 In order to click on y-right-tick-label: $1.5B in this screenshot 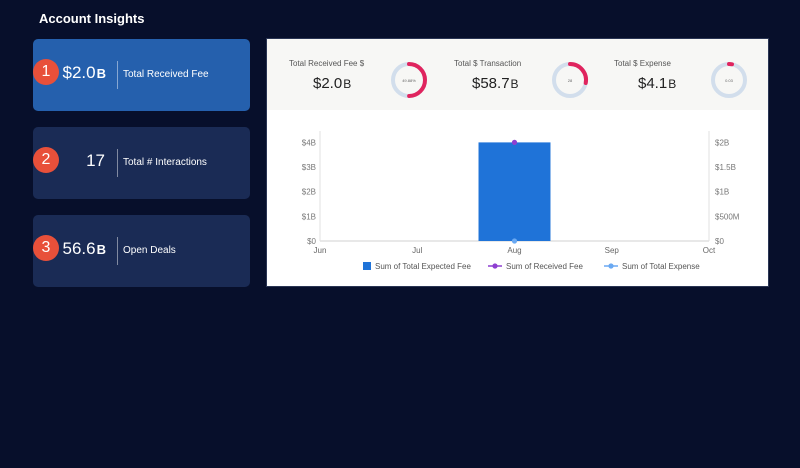, I will do `click(725, 167)`.